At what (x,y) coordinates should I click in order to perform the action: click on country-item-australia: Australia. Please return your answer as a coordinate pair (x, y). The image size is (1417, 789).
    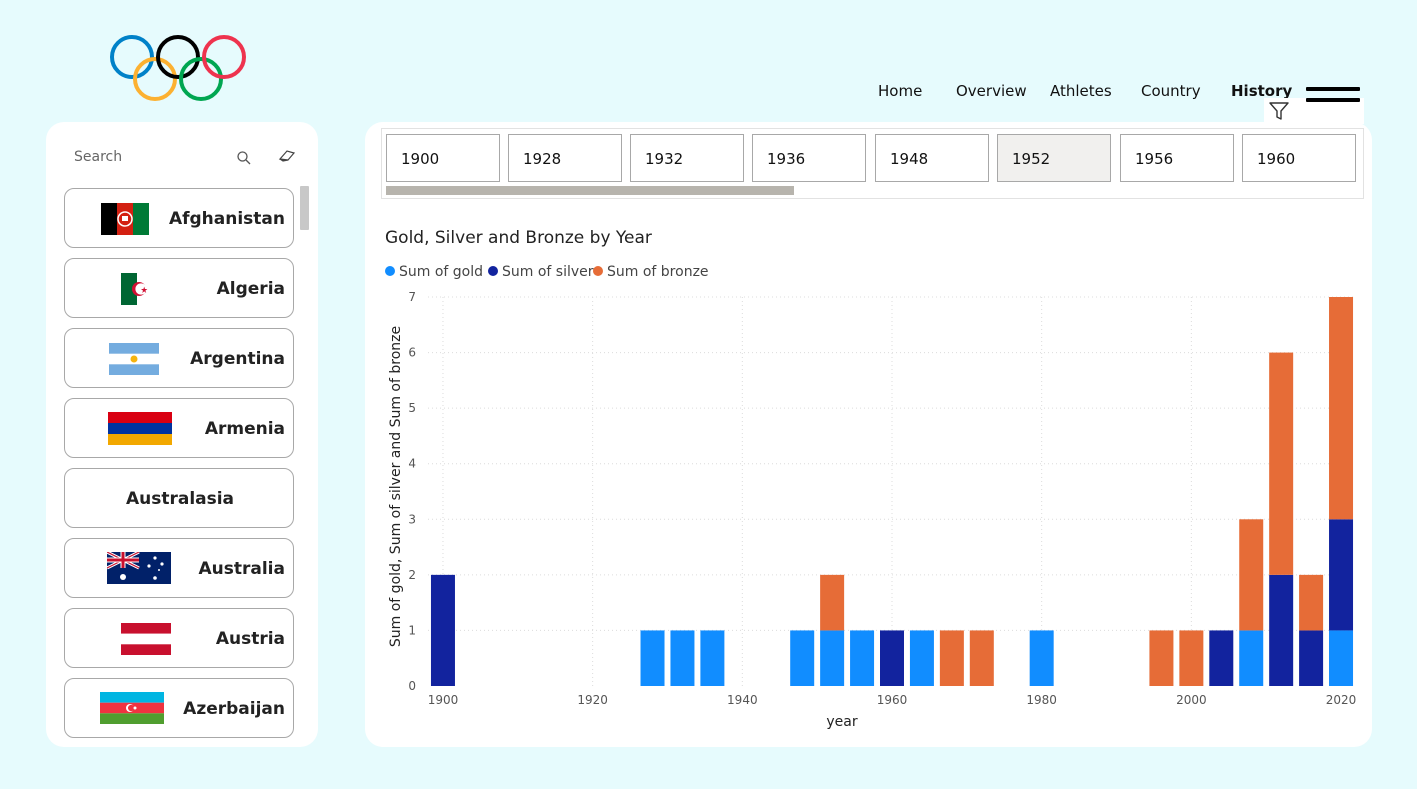
    Looking at the image, I should click on (179, 568).